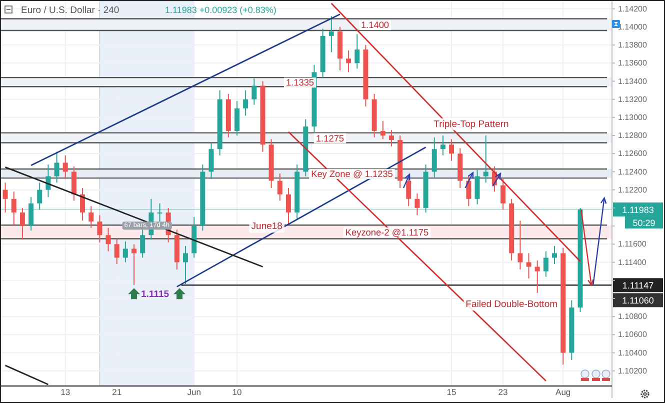  What do you see at coordinates (65, 392) in the screenshot?
I see `x-tick-label: 13` at bounding box center [65, 392].